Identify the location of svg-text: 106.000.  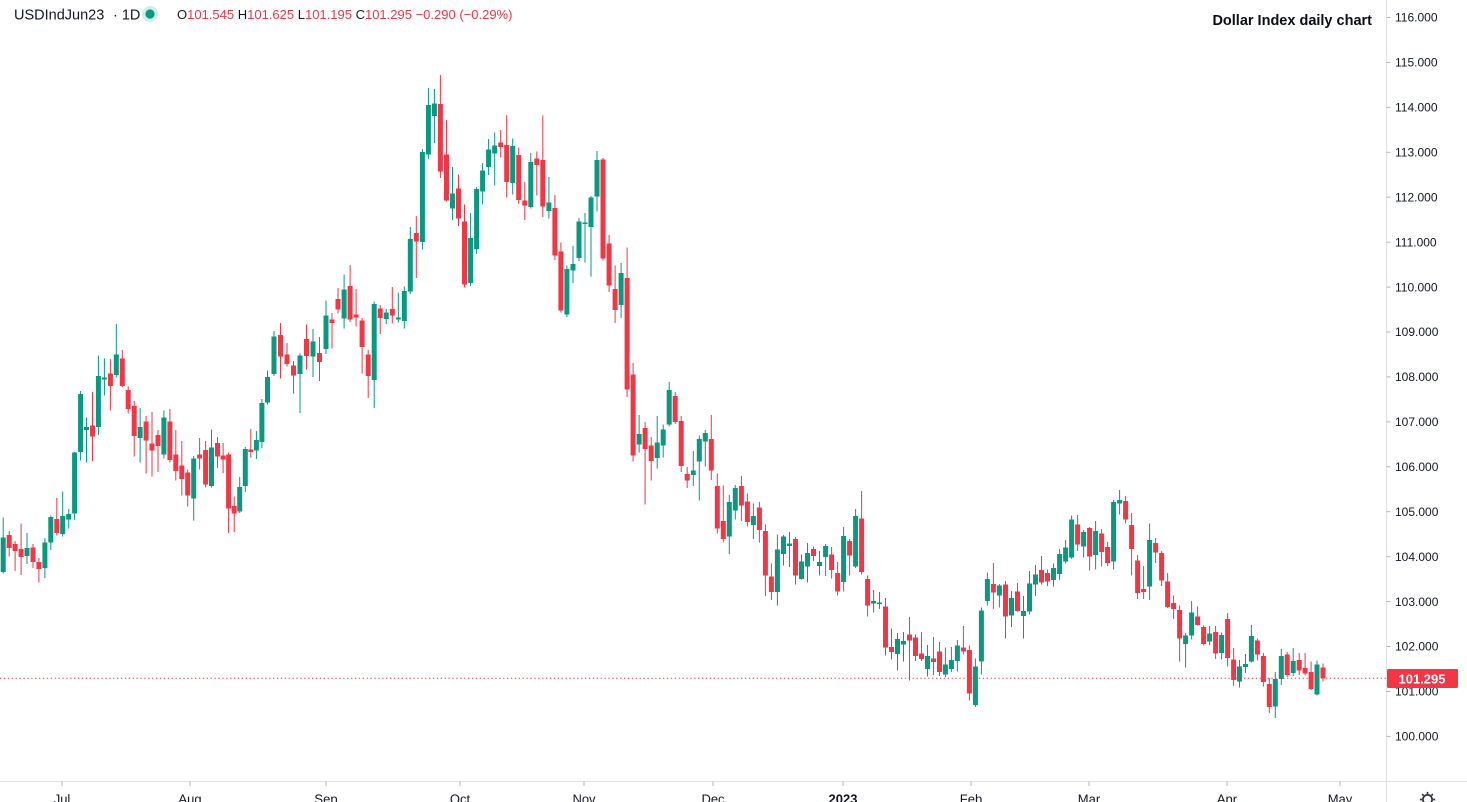
(1417, 467).